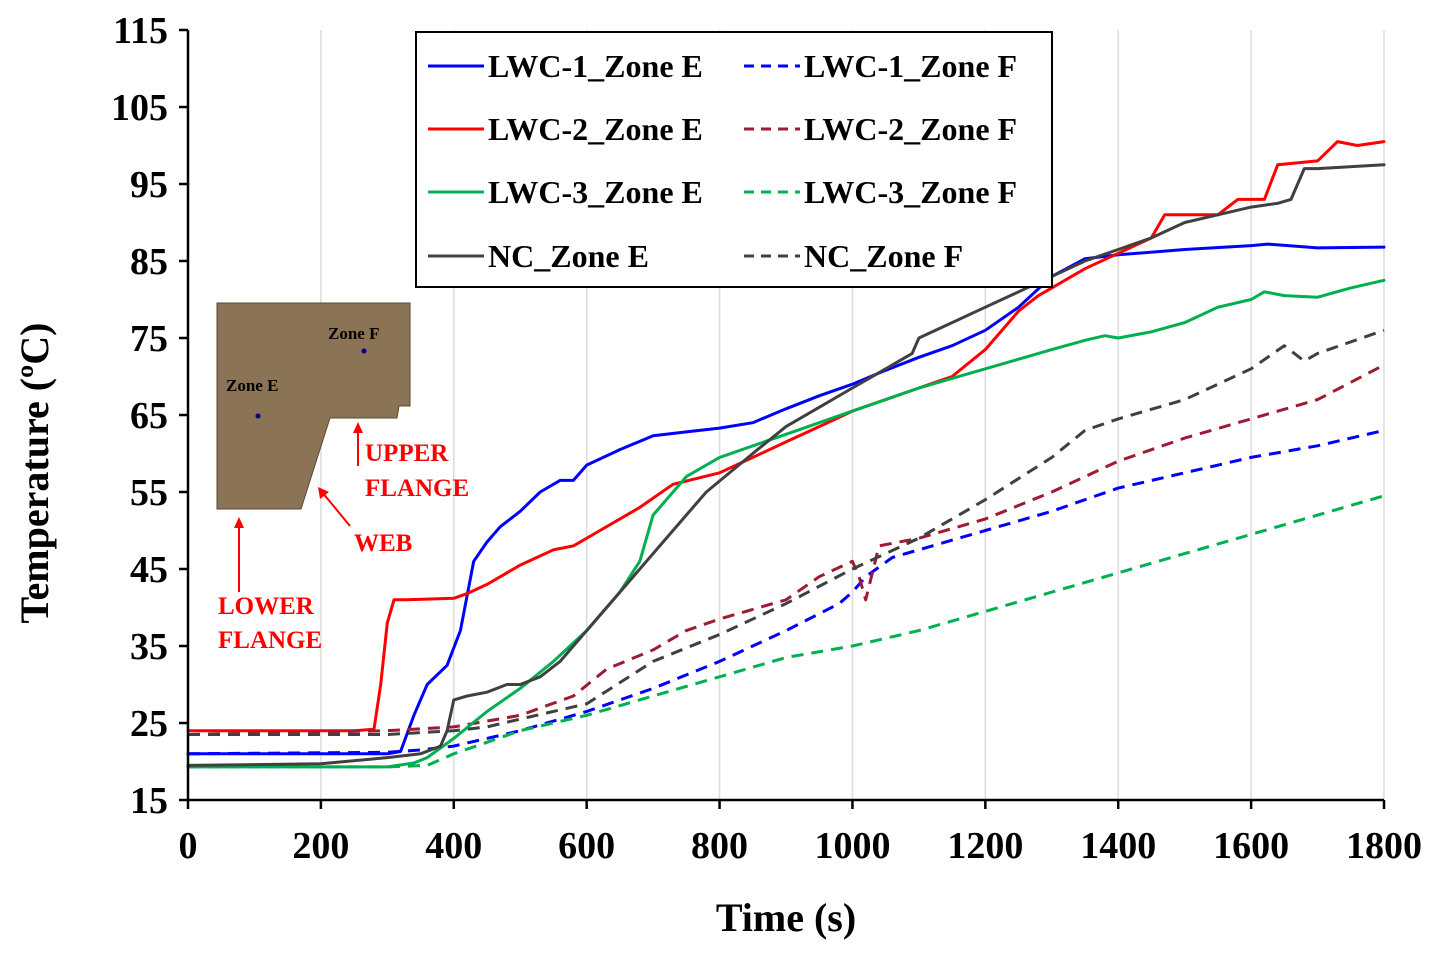 The width and height of the screenshot is (1444, 953). What do you see at coordinates (985, 846) in the screenshot?
I see `x-tick-label-1200: 1200` at bounding box center [985, 846].